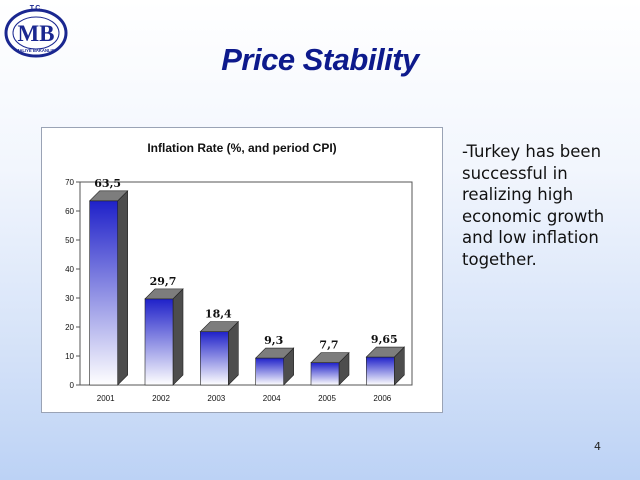  What do you see at coordinates (163, 281) in the screenshot?
I see `data-label: 29,7` at bounding box center [163, 281].